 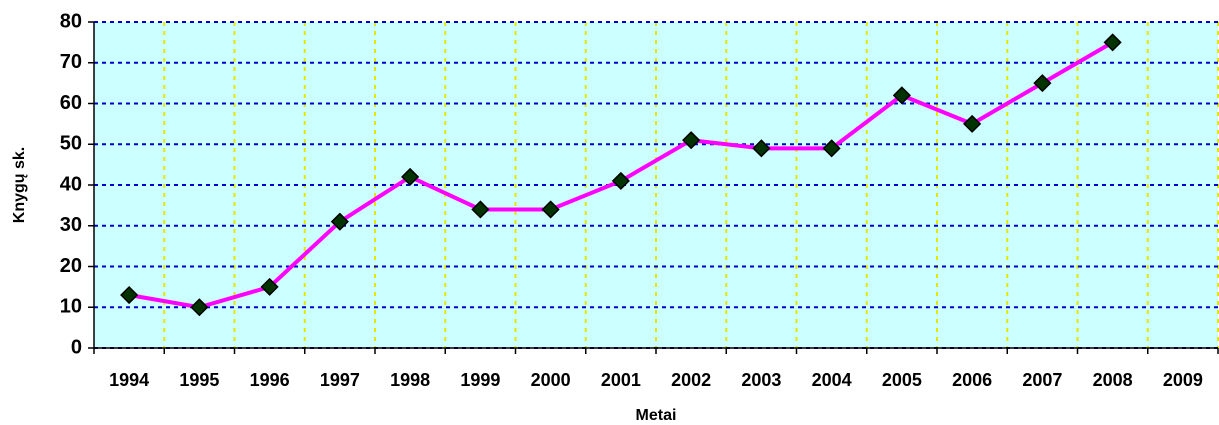 I want to click on y-tick-label: 70, so click(x=71, y=62).